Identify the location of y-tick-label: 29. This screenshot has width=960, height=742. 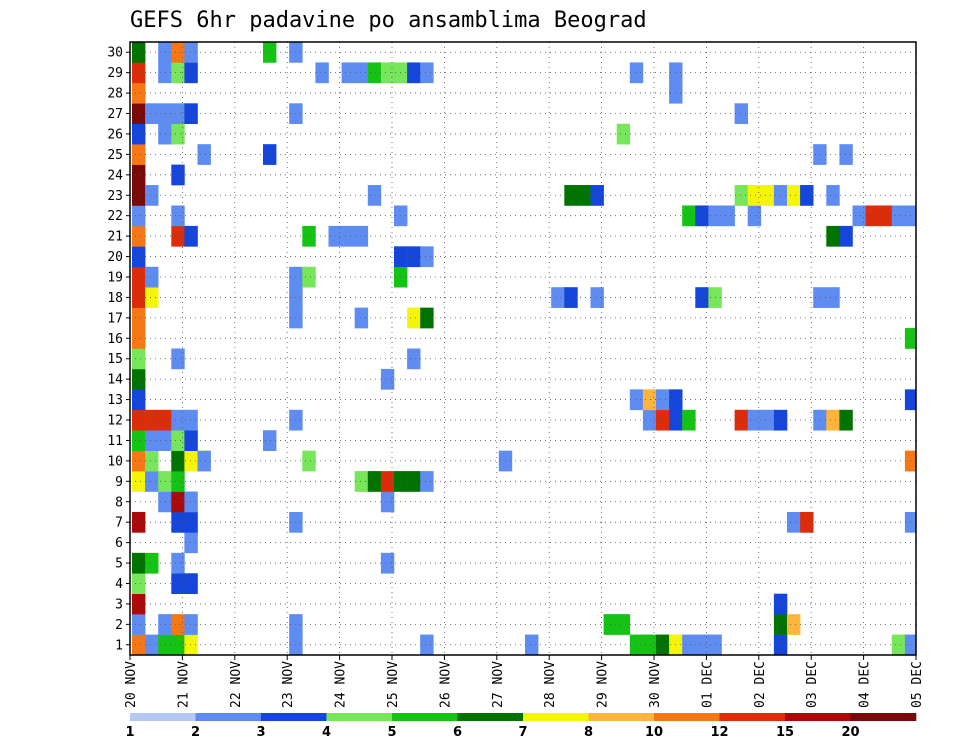
(115, 73).